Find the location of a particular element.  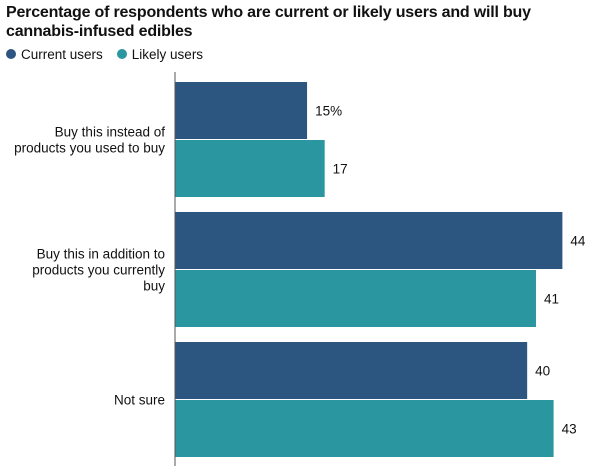

bar-current-users-not-sure is located at coordinates (351, 370).